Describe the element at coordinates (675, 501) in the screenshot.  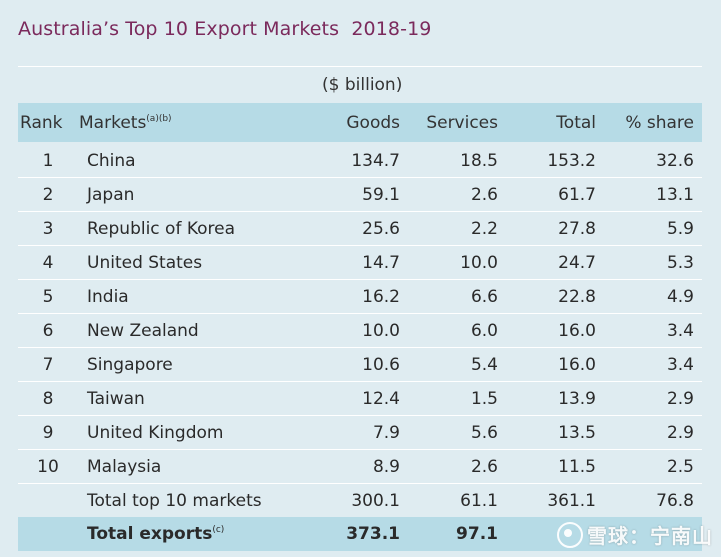
I see `share-cell: 76.8` at that location.